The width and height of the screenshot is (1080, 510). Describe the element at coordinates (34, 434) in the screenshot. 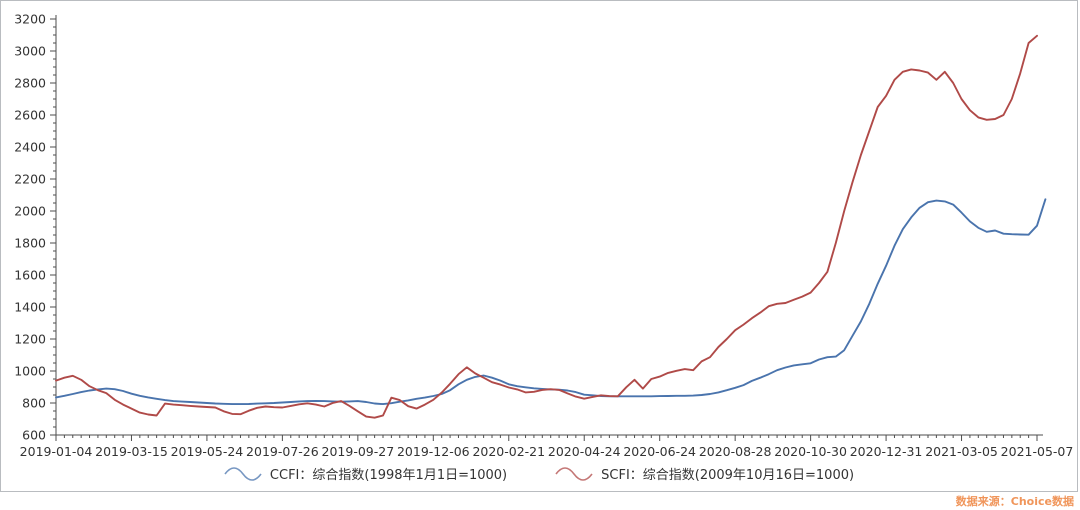

I see `y-tick-label: 600` at that location.